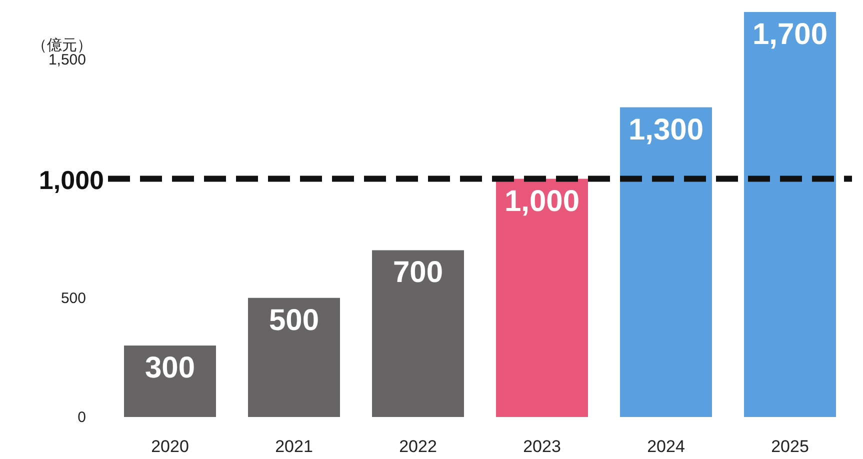  I want to click on ref-line-label: 1,000, so click(71, 179).